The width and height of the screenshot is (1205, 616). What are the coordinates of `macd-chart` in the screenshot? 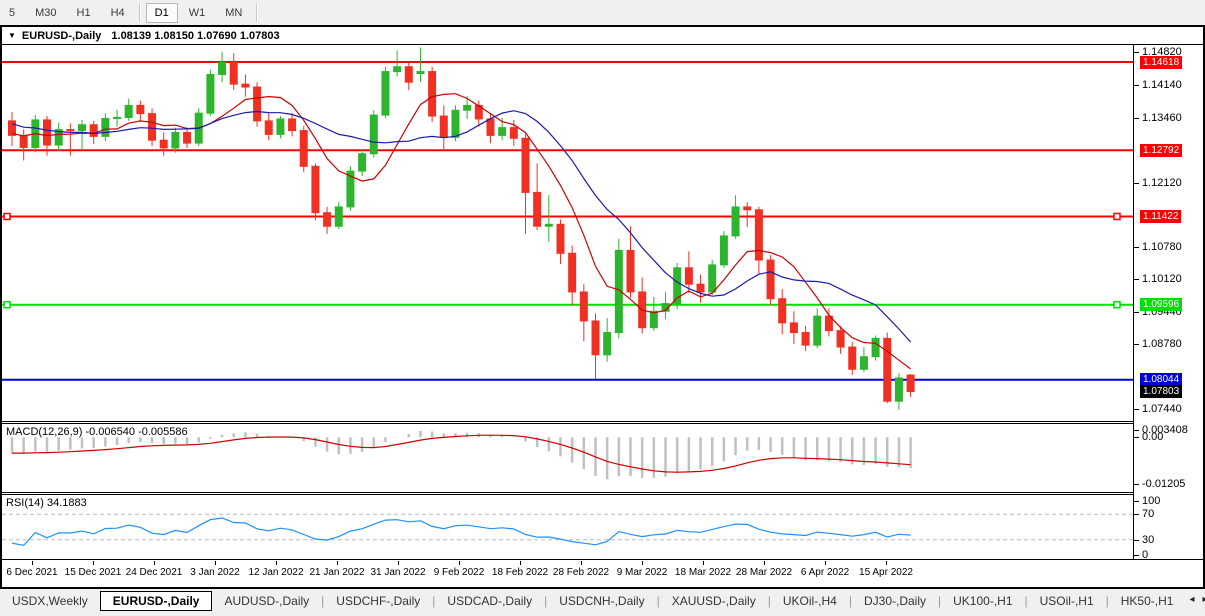 It's located at (461, 455).